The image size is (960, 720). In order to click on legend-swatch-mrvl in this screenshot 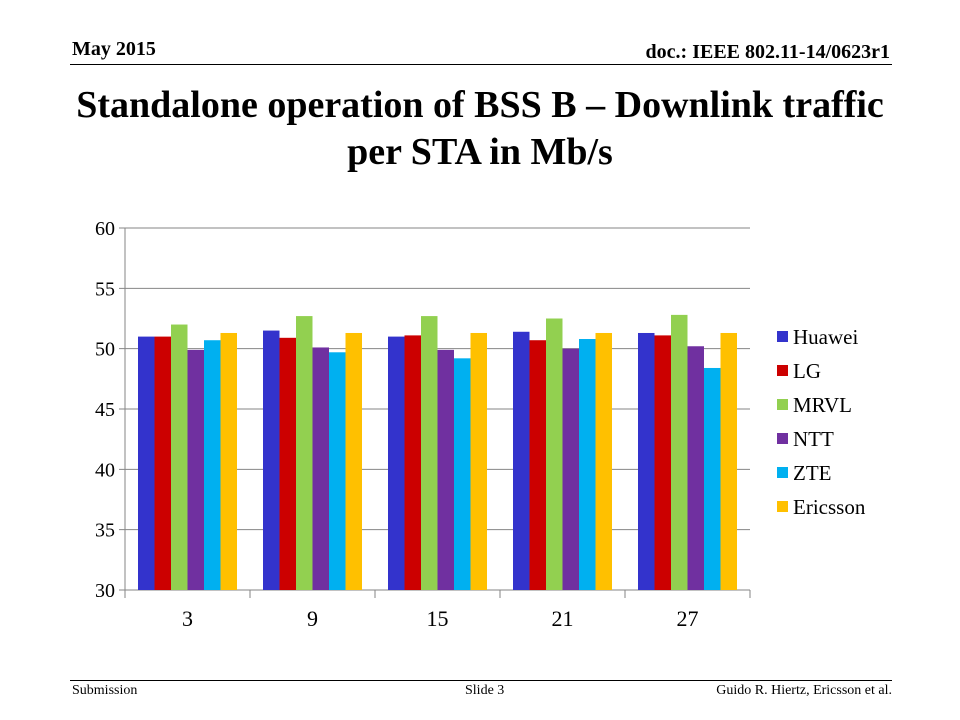, I will do `click(782, 404)`.